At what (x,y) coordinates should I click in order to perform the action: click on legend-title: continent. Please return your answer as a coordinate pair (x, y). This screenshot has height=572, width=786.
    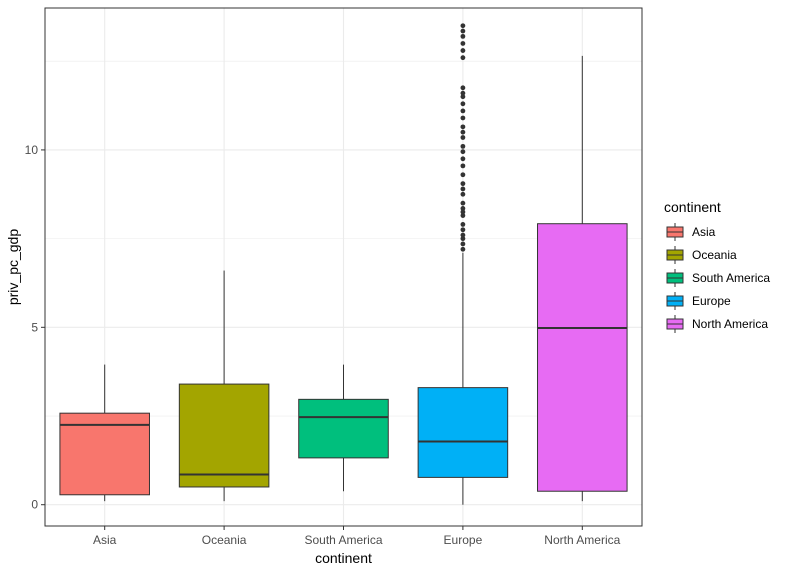
    Looking at the image, I should click on (692, 207).